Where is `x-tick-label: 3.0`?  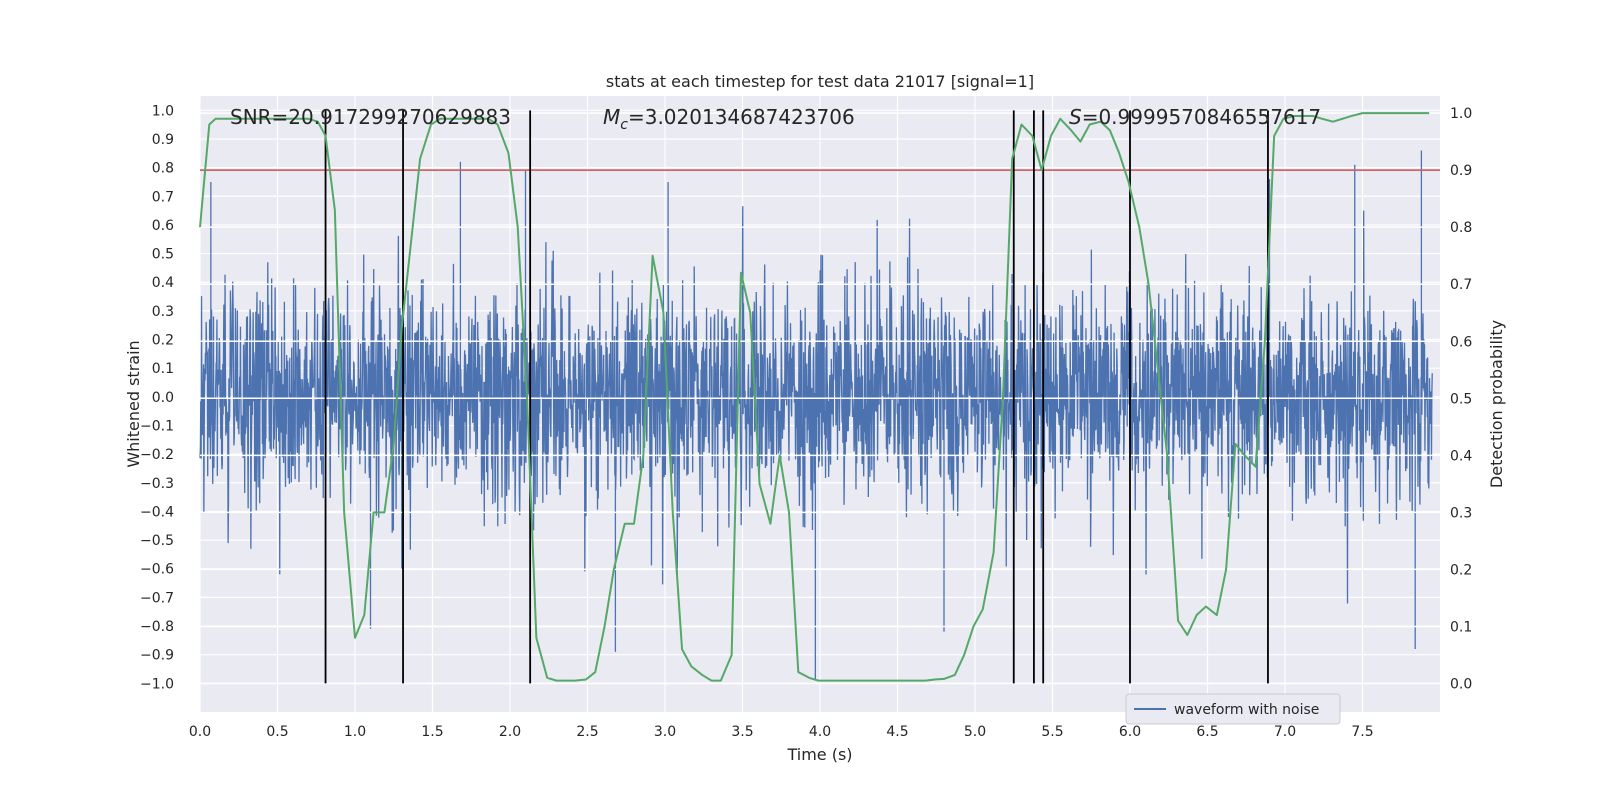 x-tick-label: 3.0 is located at coordinates (665, 732).